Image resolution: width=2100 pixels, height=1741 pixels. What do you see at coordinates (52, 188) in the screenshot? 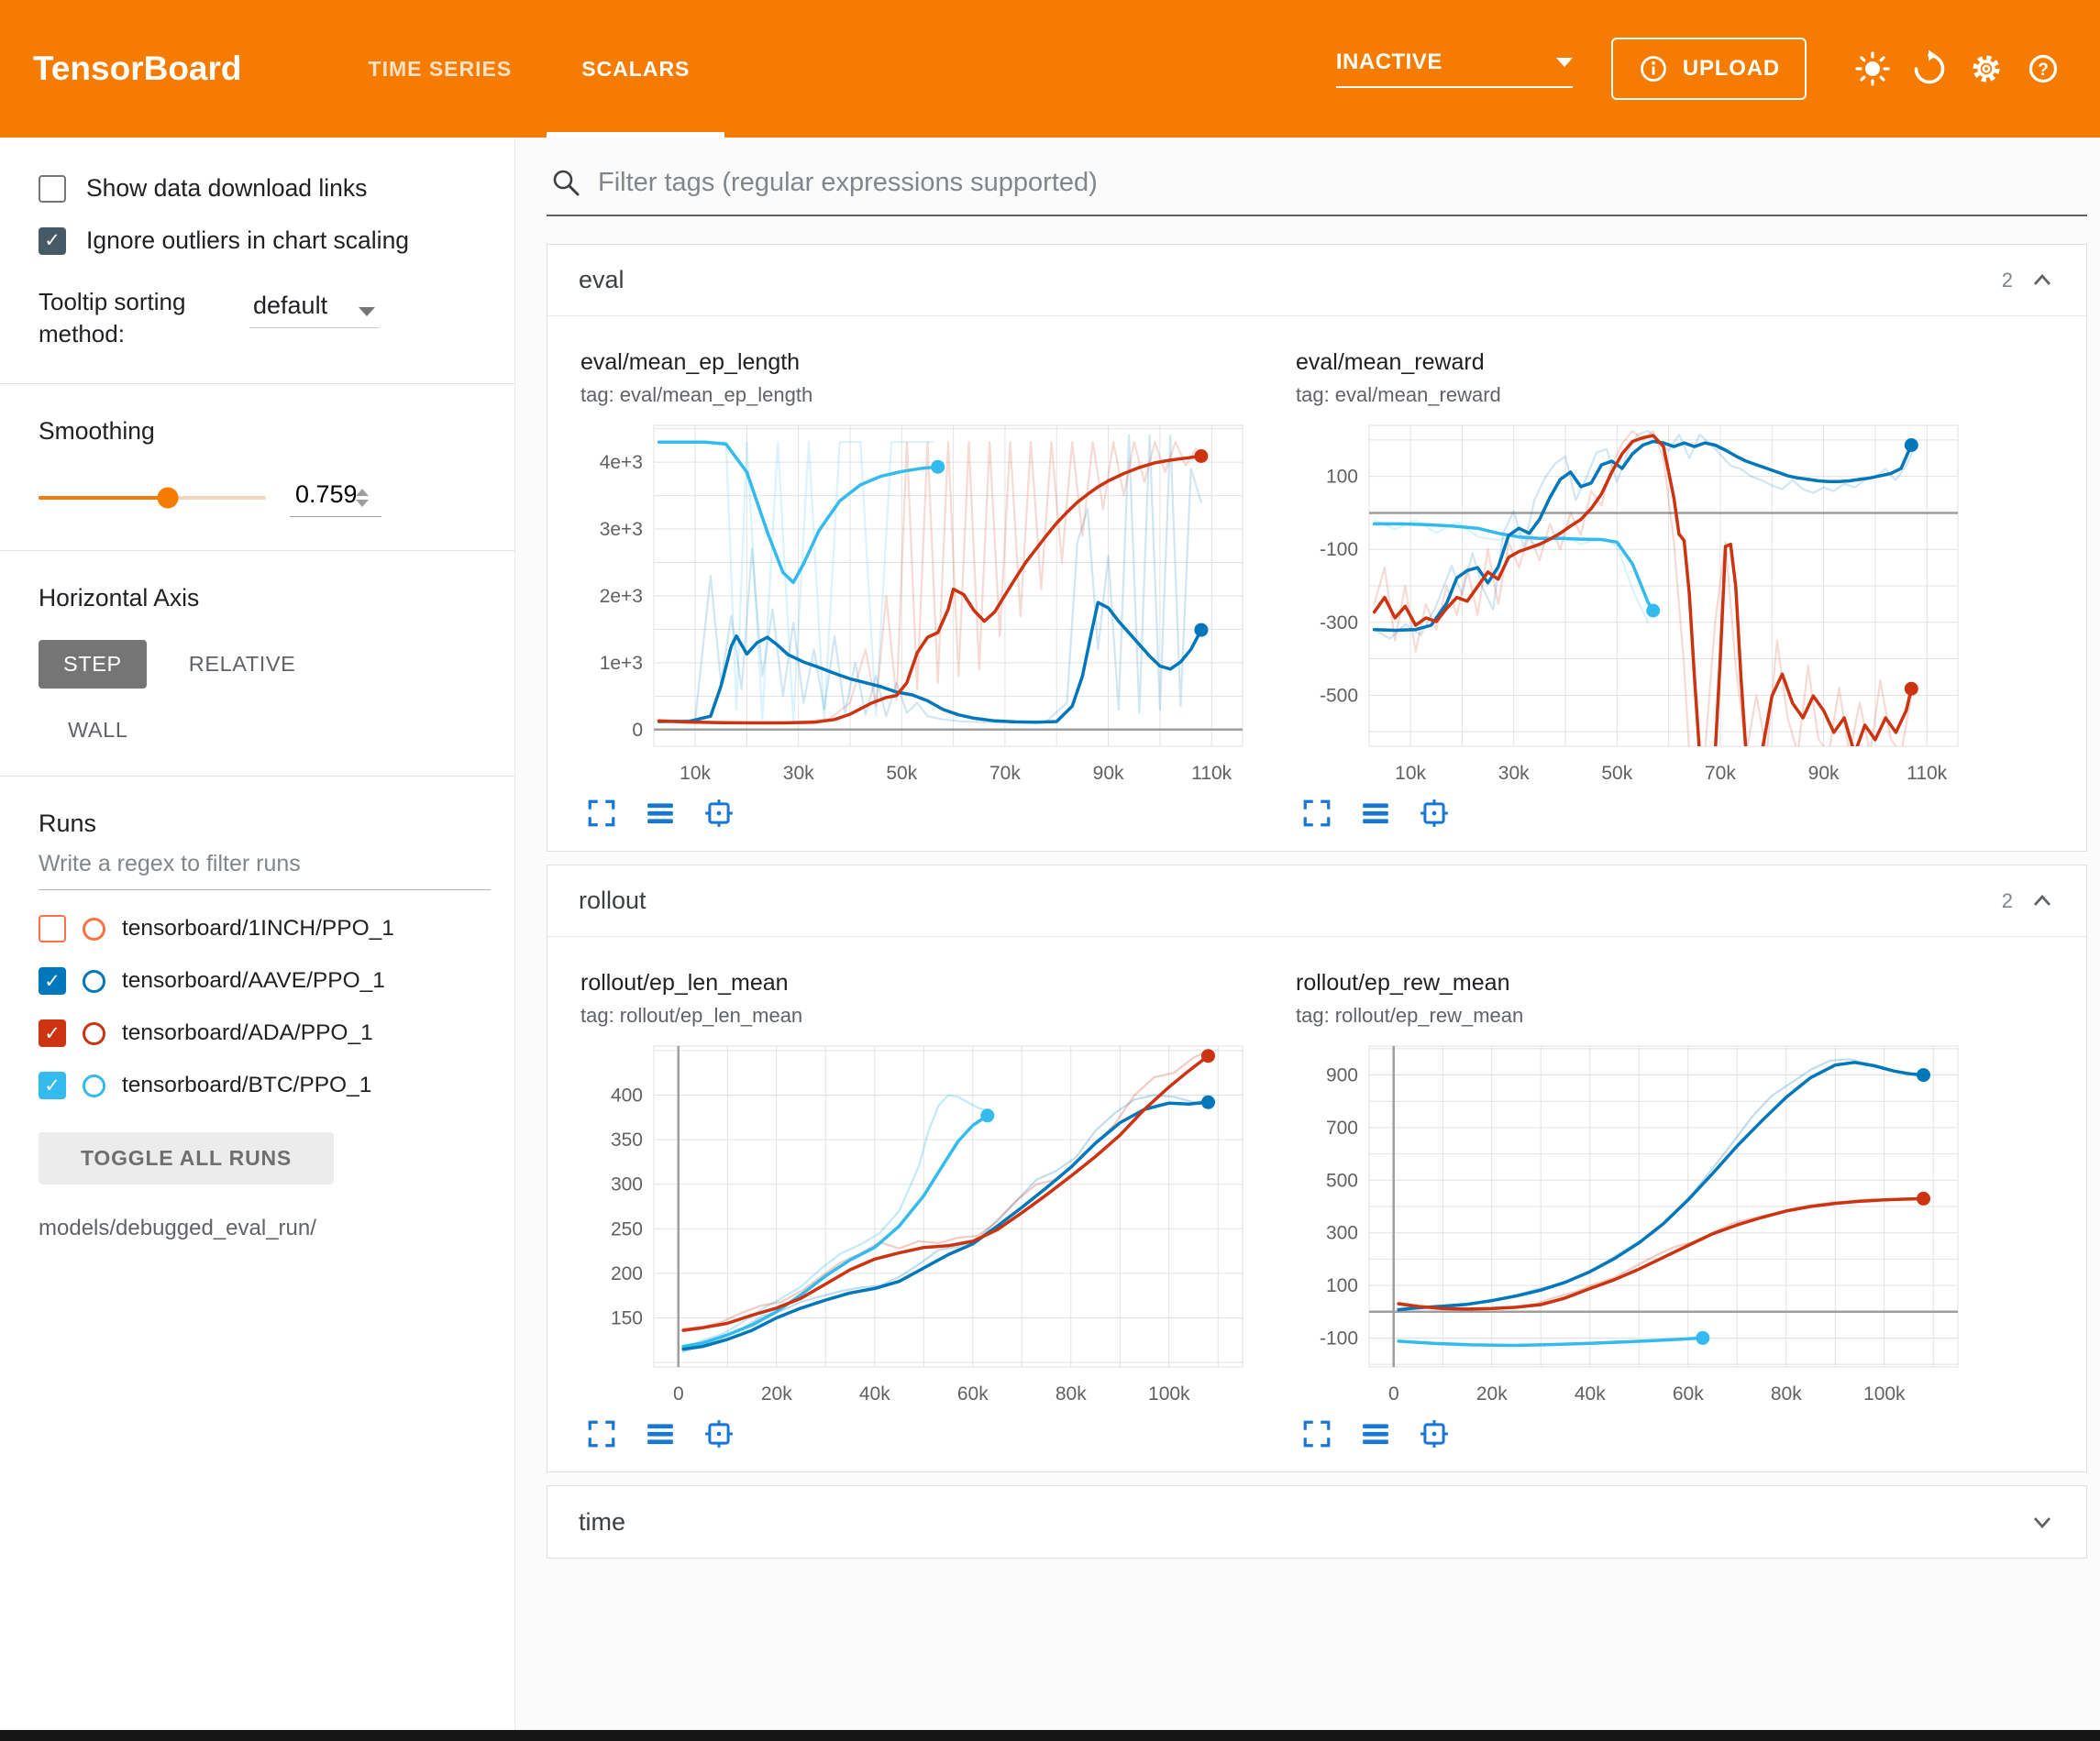
I see `show-data-download-links-checkbox` at bounding box center [52, 188].